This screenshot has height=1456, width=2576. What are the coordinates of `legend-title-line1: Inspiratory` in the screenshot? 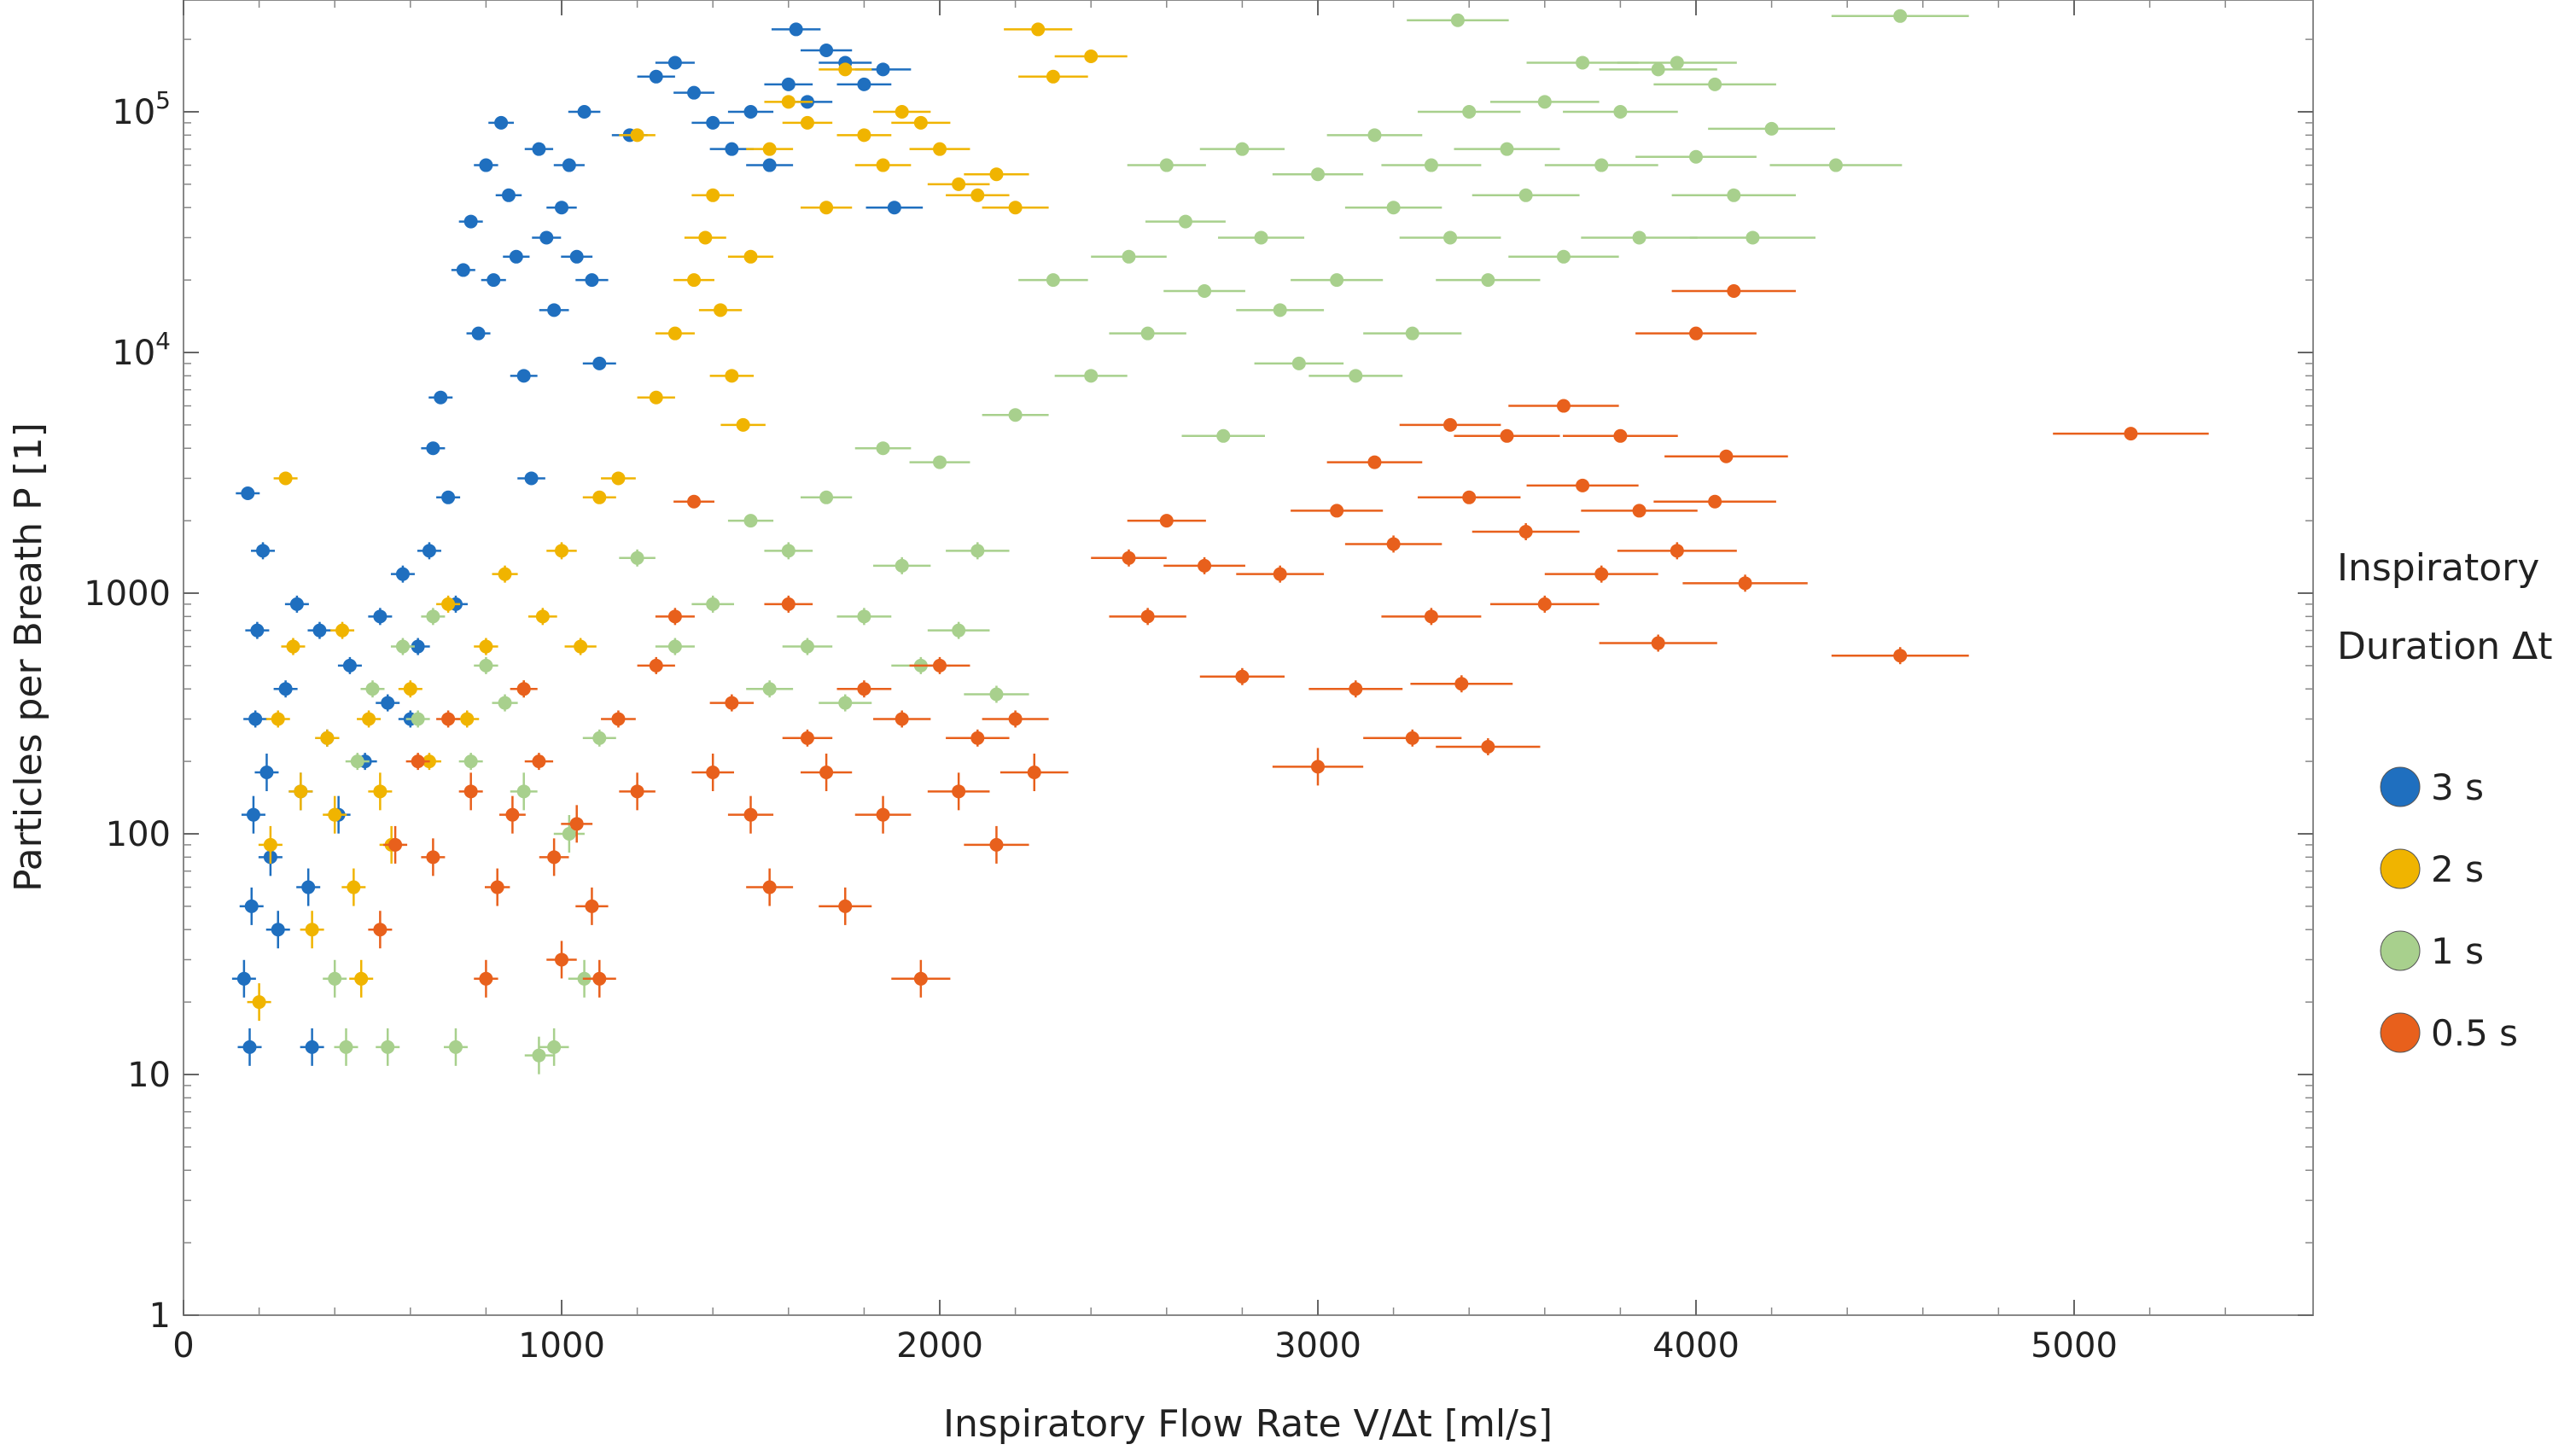 It's located at (2438, 568).